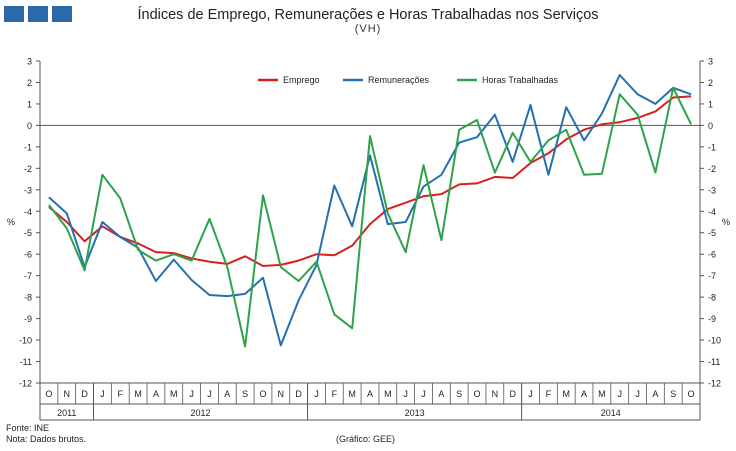 The image size is (736, 451). Describe the element at coordinates (710, 104) in the screenshot. I see `y-tick-label-right: 1` at that location.